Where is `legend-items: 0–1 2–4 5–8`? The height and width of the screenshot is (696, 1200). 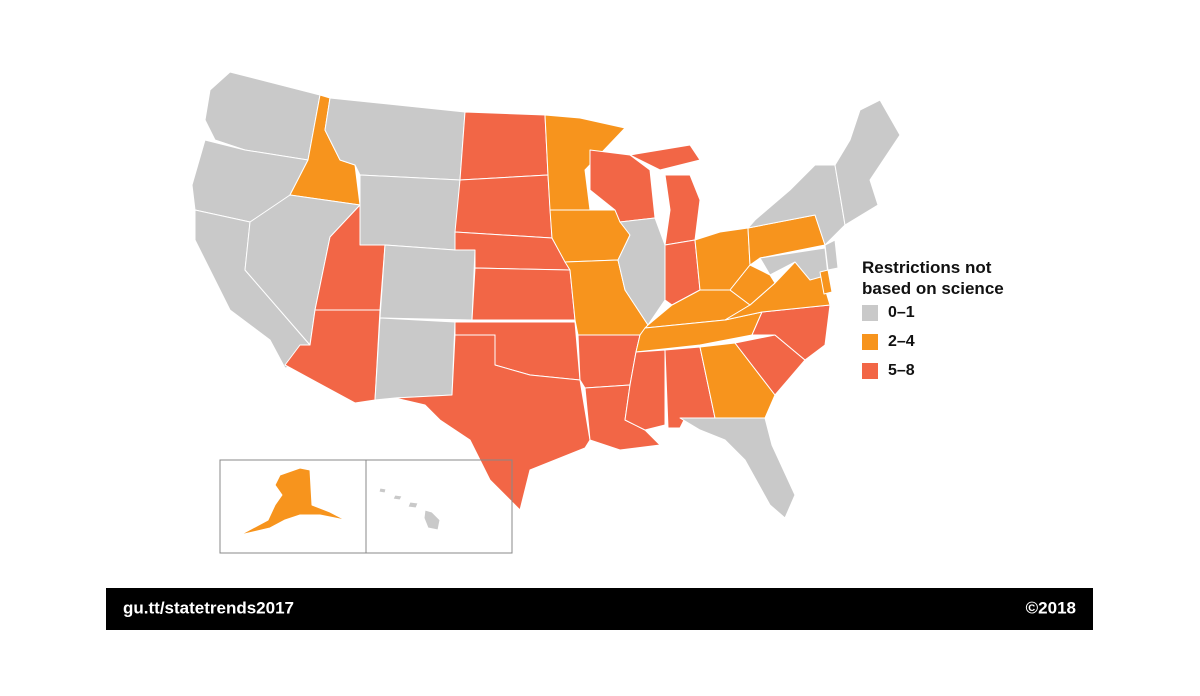 legend-items: 0–1 2–4 5–8 is located at coordinates (888, 341).